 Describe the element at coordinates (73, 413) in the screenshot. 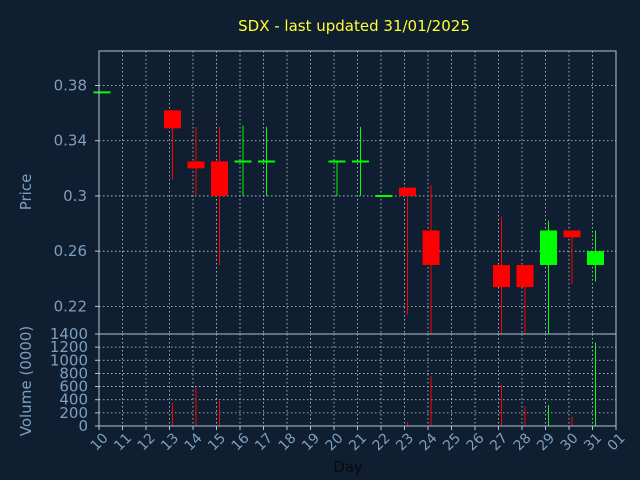

I see `volume-y-tick-label: 200` at that location.